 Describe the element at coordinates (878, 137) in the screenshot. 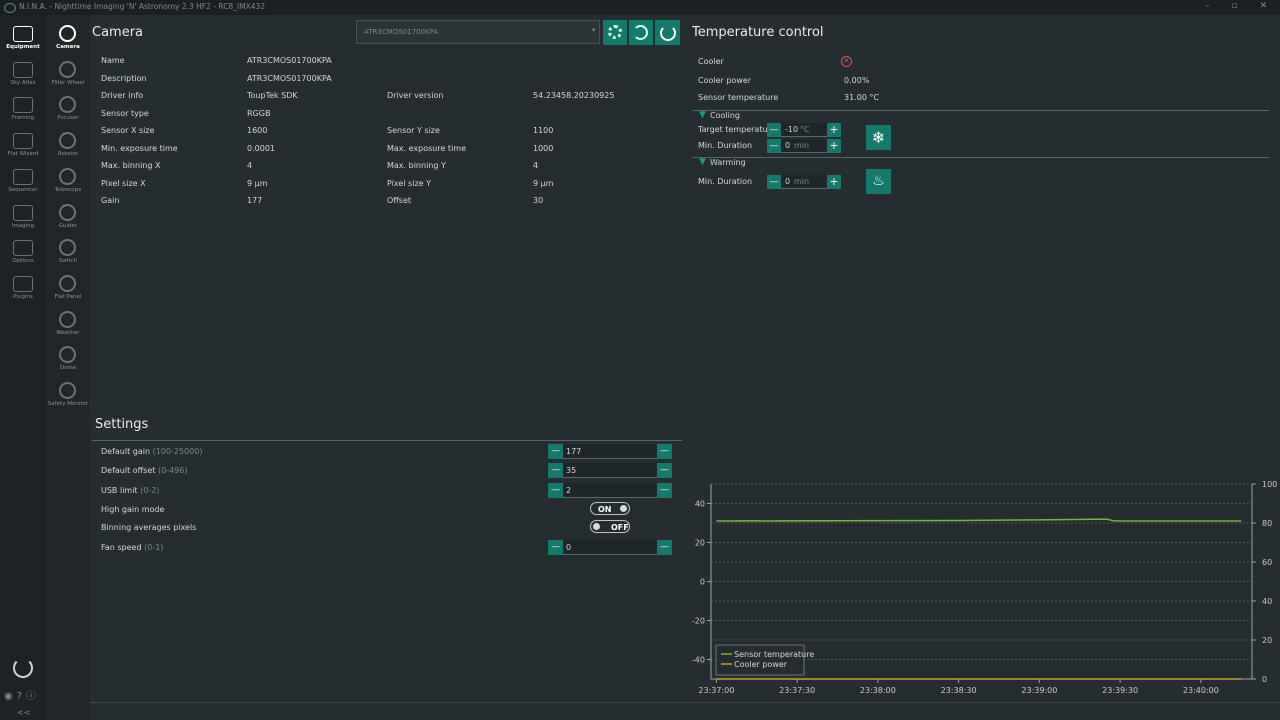

I see `cool-button: ❄` at that location.